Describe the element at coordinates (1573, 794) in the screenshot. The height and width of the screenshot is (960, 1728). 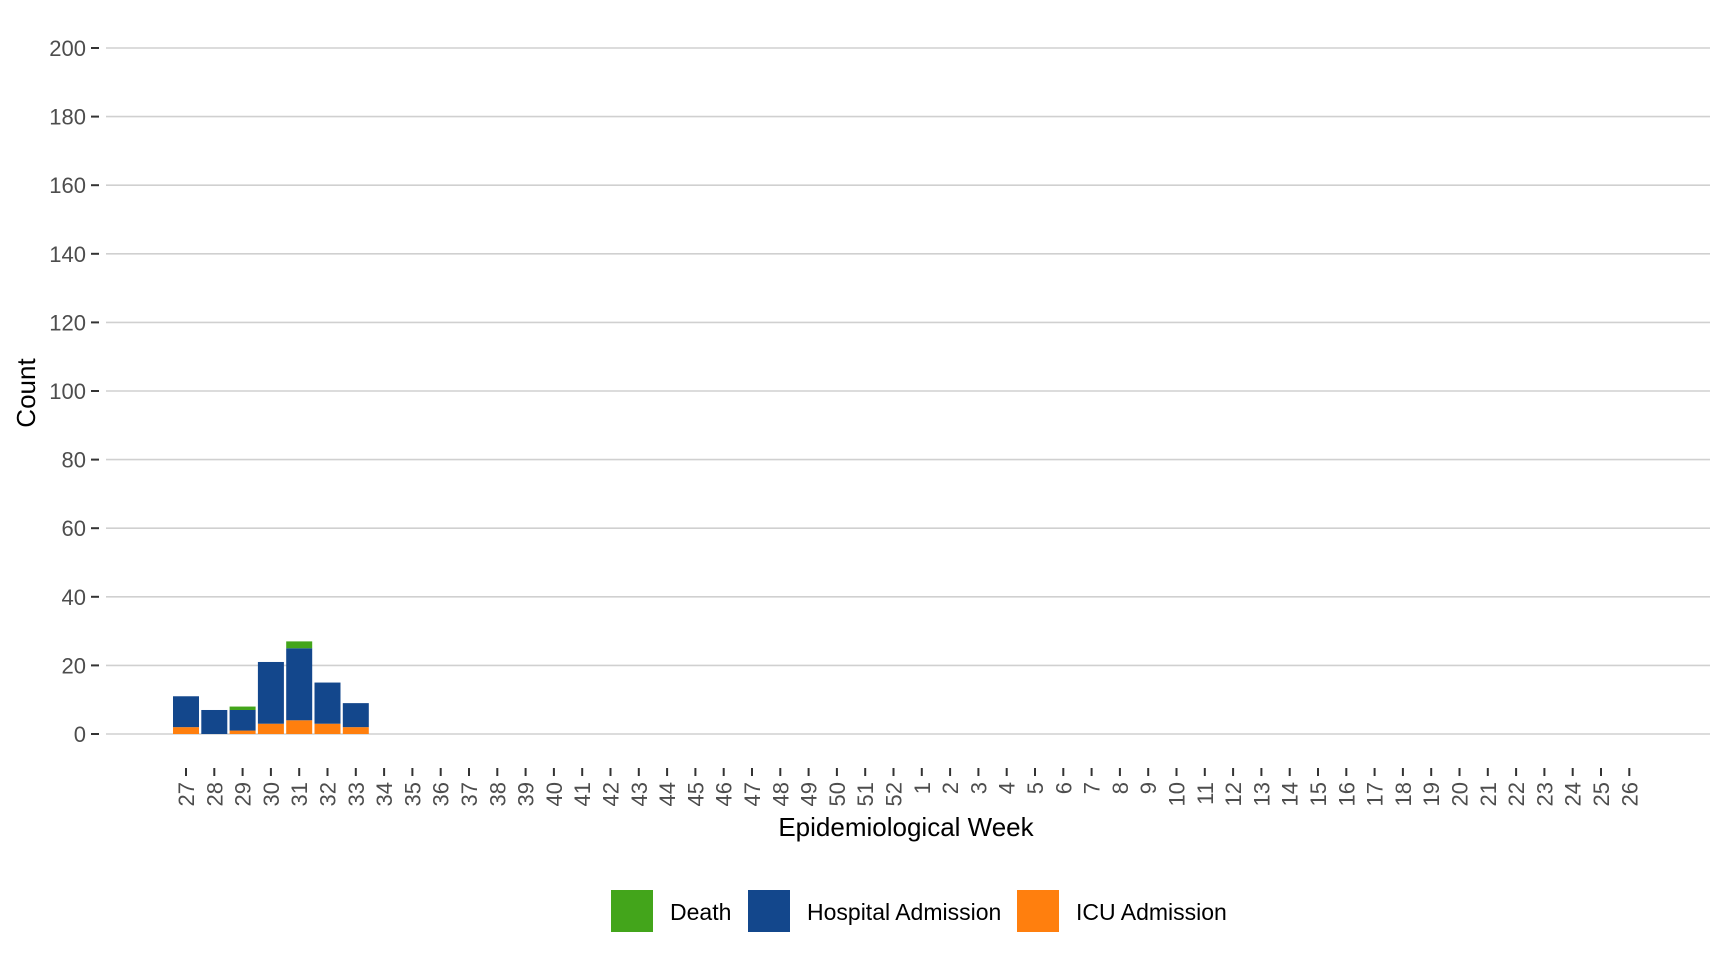
I see `x-tick-label: 24` at that location.